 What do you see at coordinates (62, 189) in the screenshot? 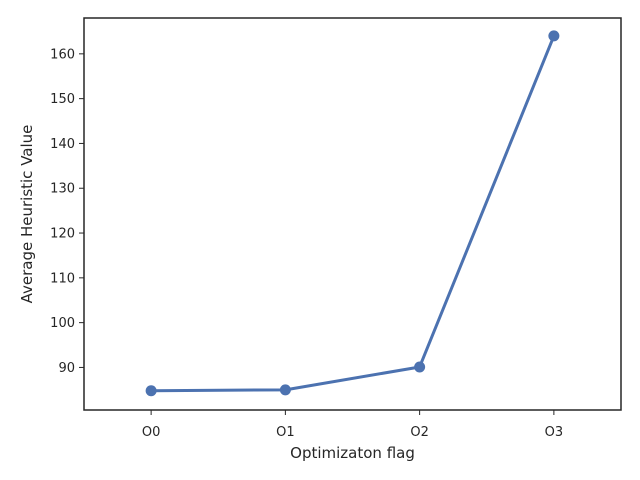
I see `y-tick-label: 130` at bounding box center [62, 189].